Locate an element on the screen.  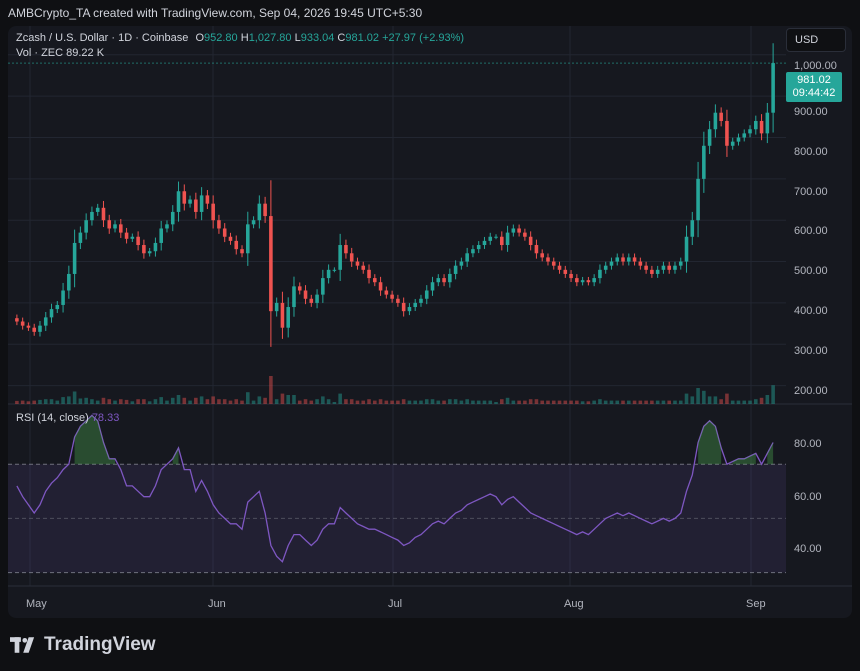
tradingview-brand: TradingView is located at coordinates (83, 645).